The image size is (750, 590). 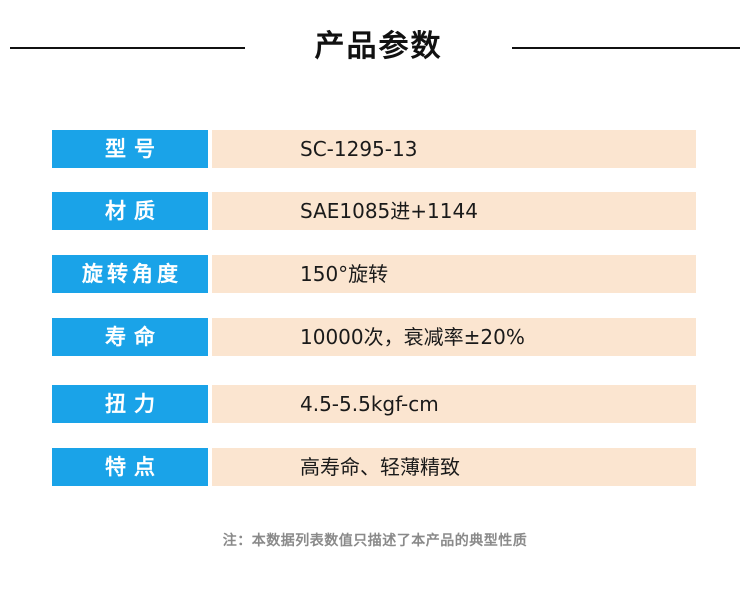 I want to click on spec-label: 特点, so click(x=130, y=467).